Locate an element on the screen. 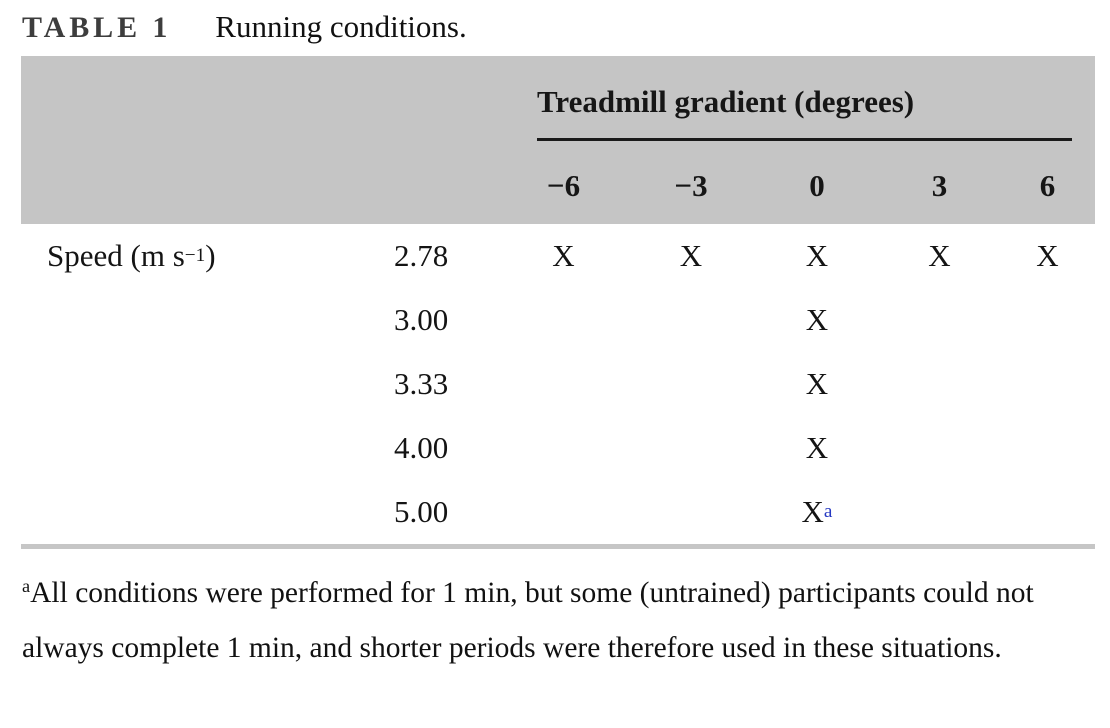  table-caption-text: Running conditions. is located at coordinates (341, 26).